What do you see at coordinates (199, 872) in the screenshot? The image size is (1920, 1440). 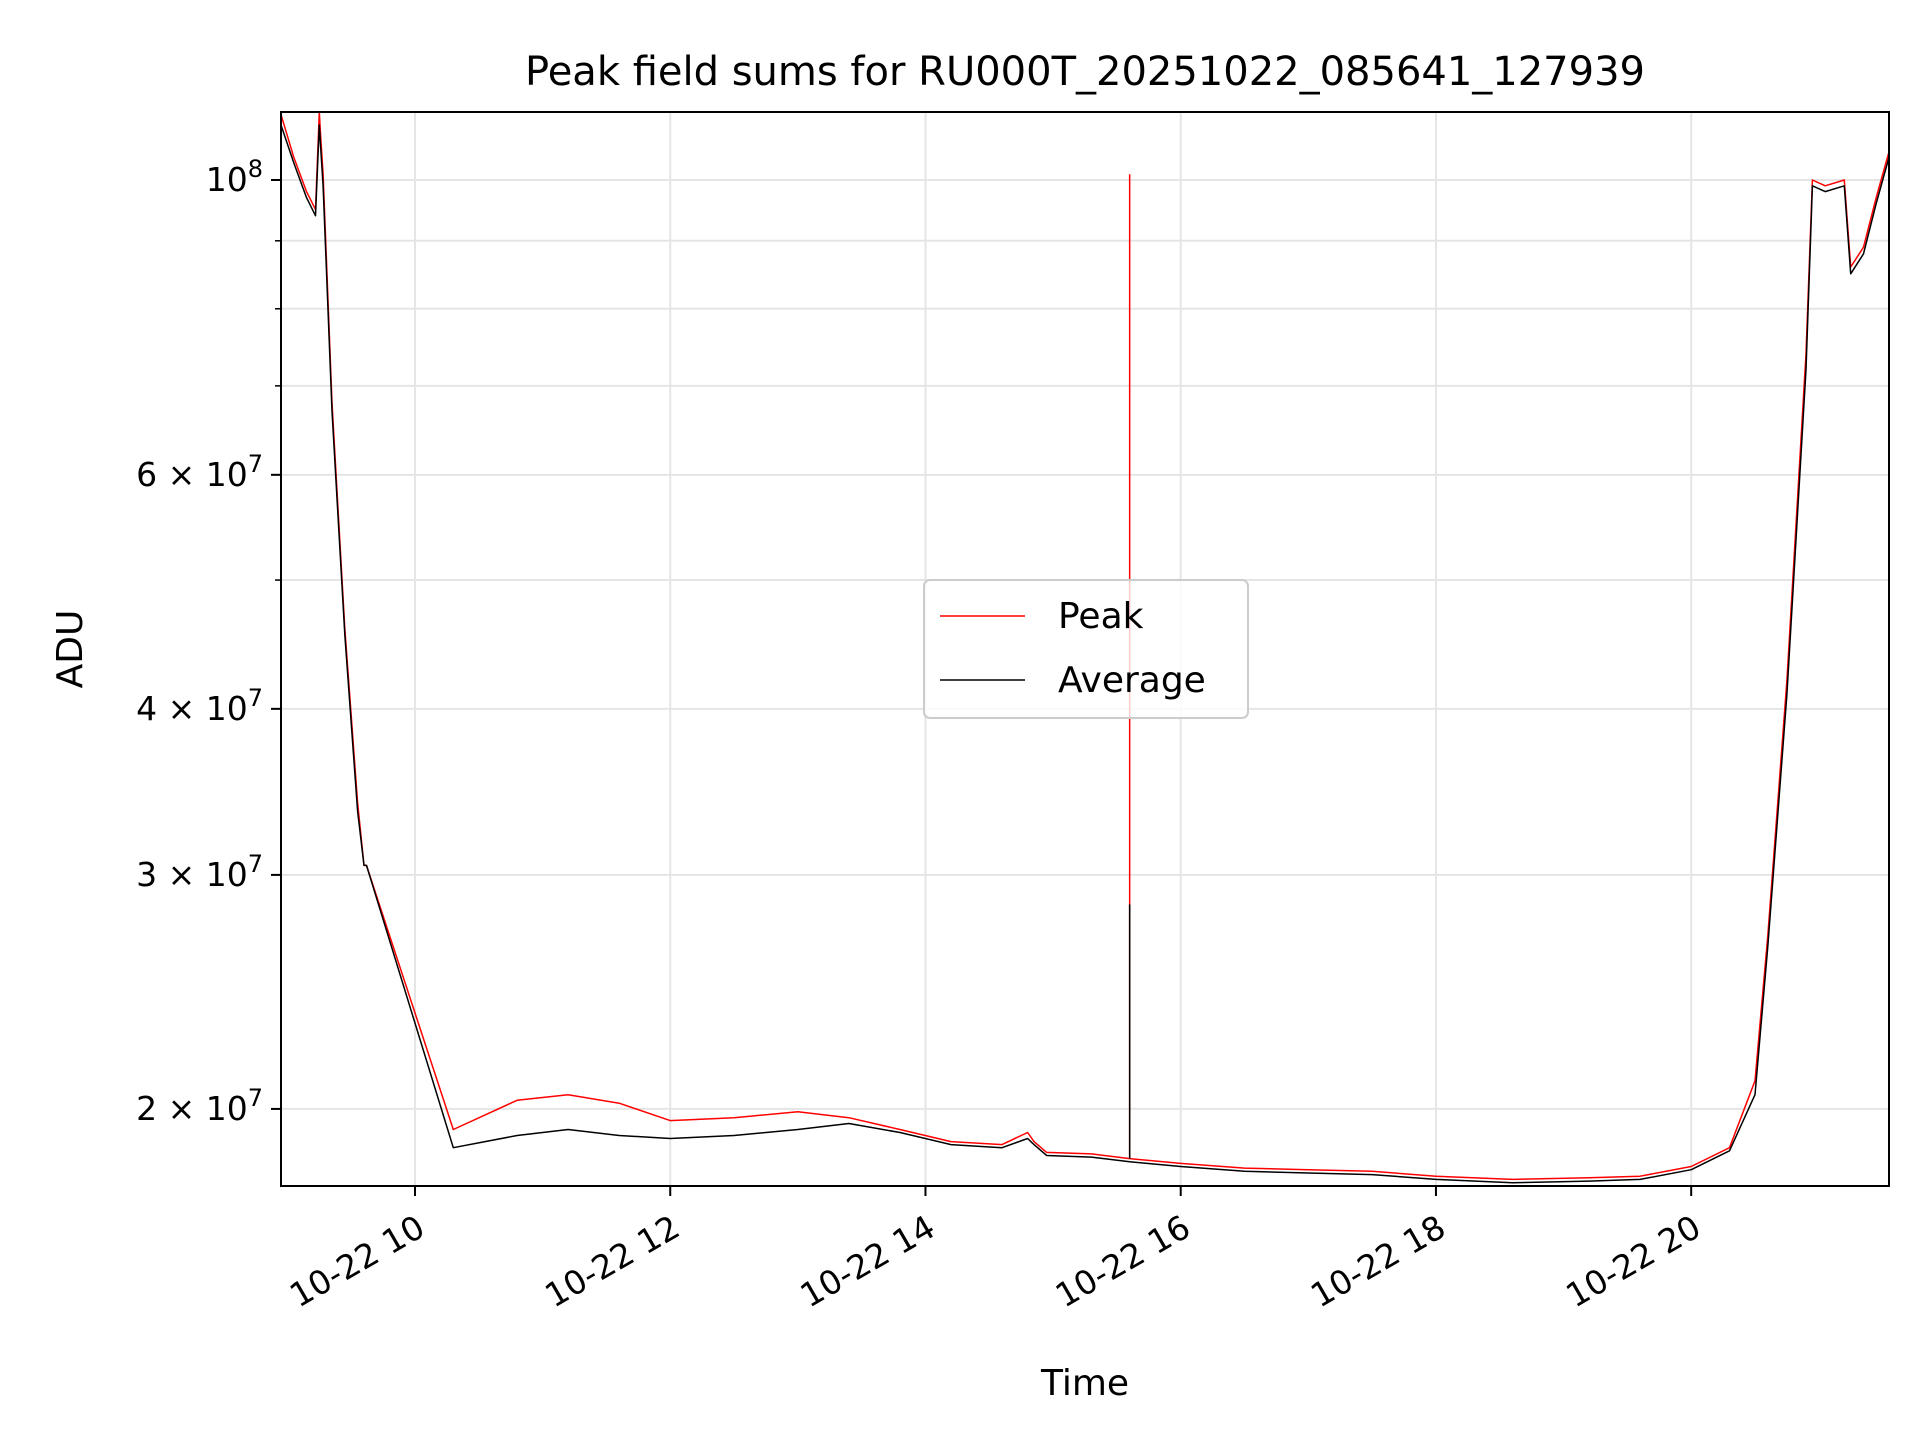 I see `y-tick-label: 3 × 107` at bounding box center [199, 872].